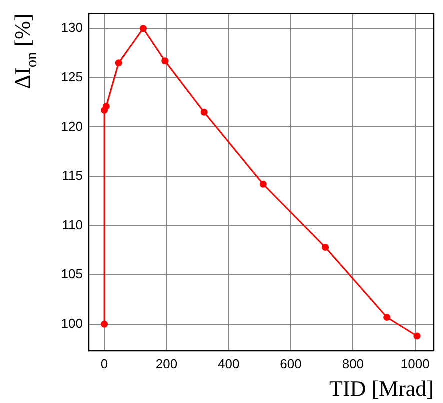 The height and width of the screenshot is (403, 443). Describe the element at coordinates (167, 364) in the screenshot. I see `x-tick-label: 200` at that location.